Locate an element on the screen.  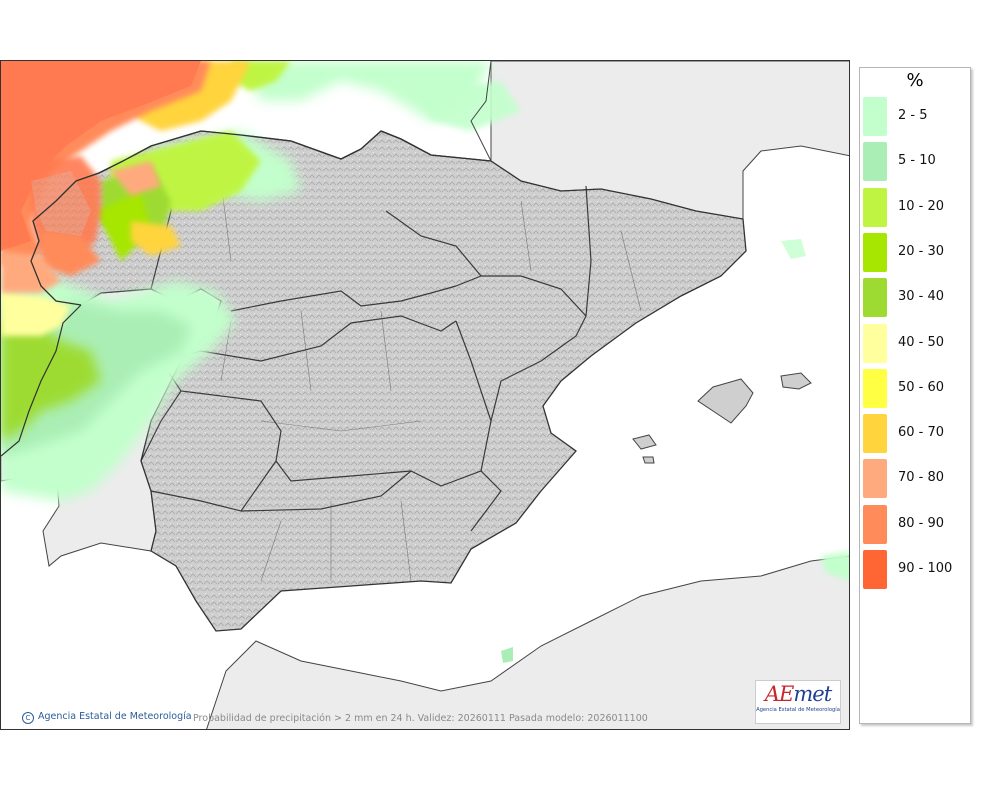
copyright-icon: C is located at coordinates (28, 718).